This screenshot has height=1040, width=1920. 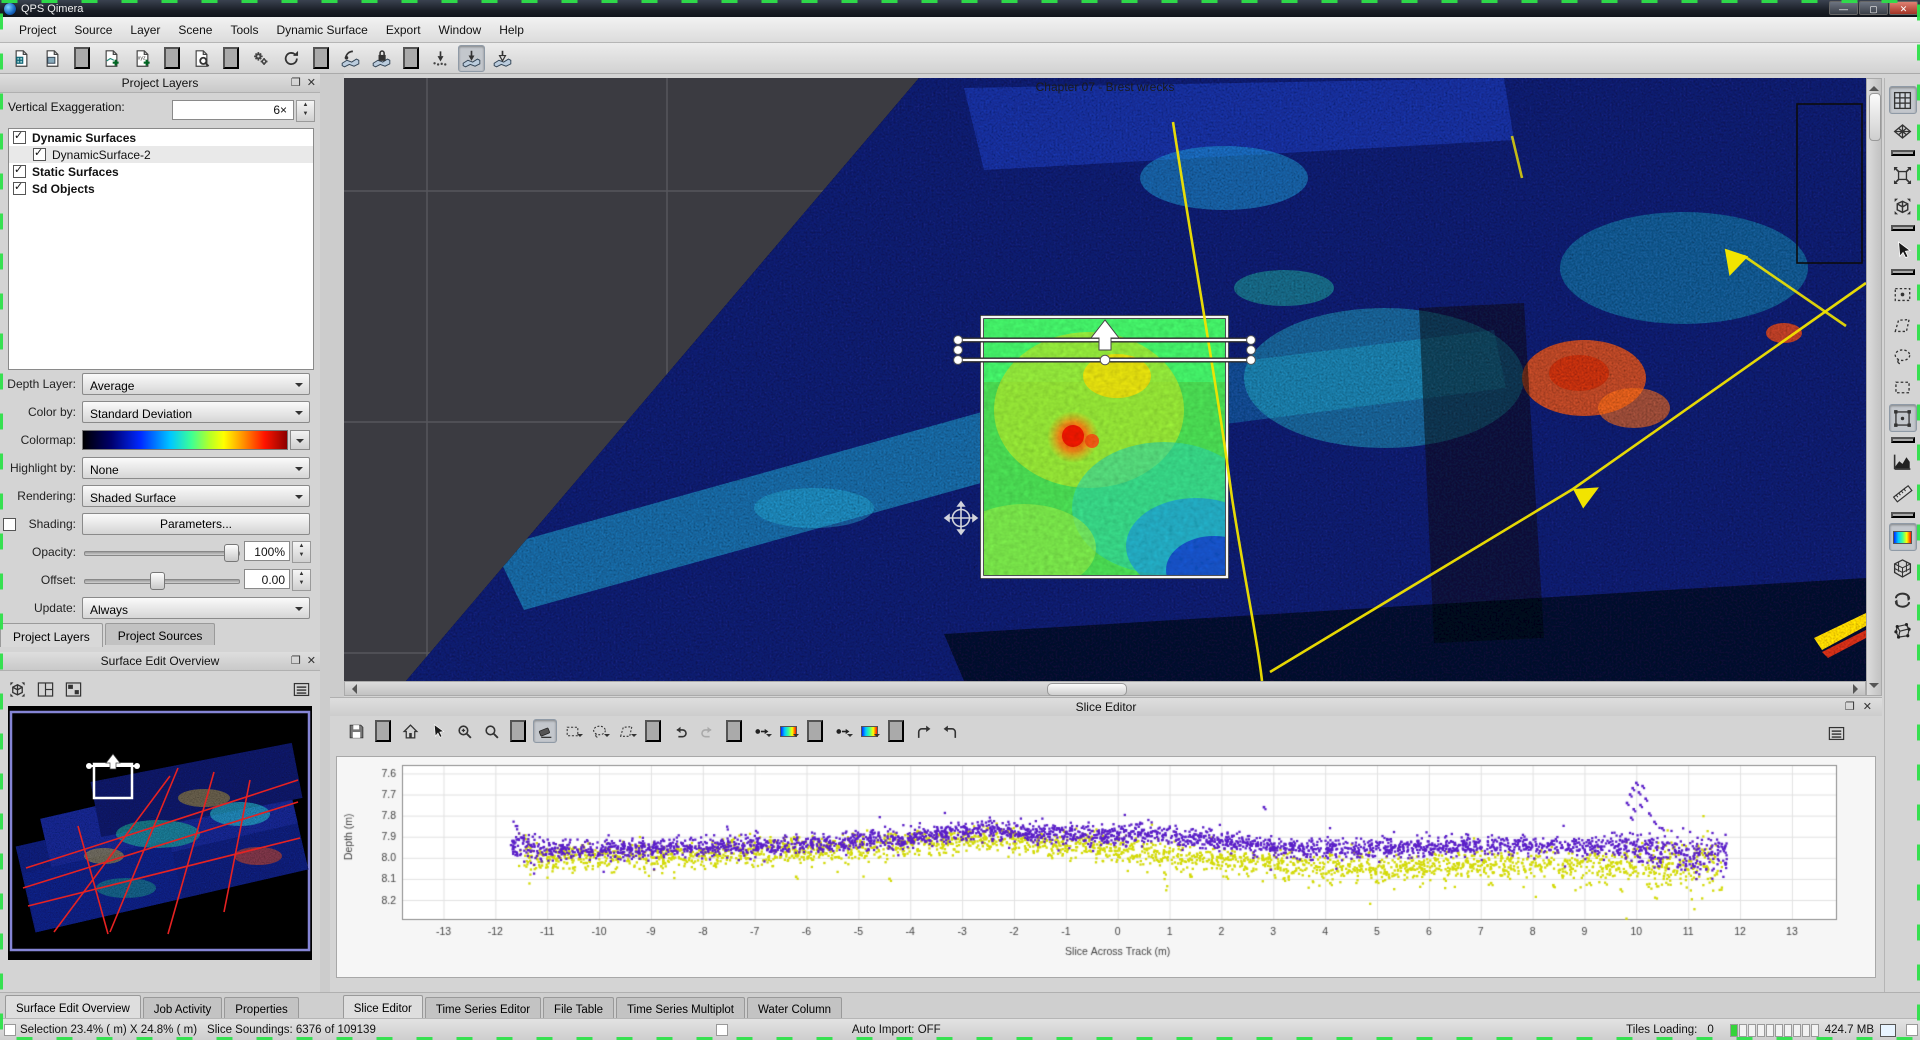 I want to click on offset-value: 0.00, so click(x=267, y=579).